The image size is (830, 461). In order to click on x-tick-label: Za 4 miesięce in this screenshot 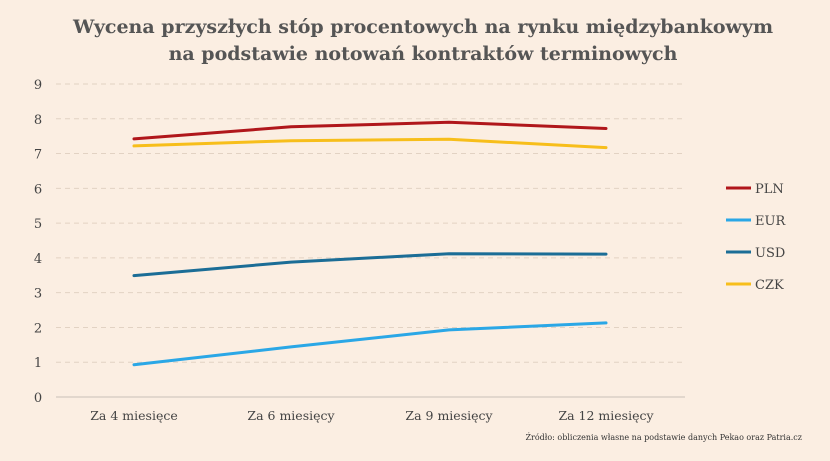, I will do `click(134, 415)`.